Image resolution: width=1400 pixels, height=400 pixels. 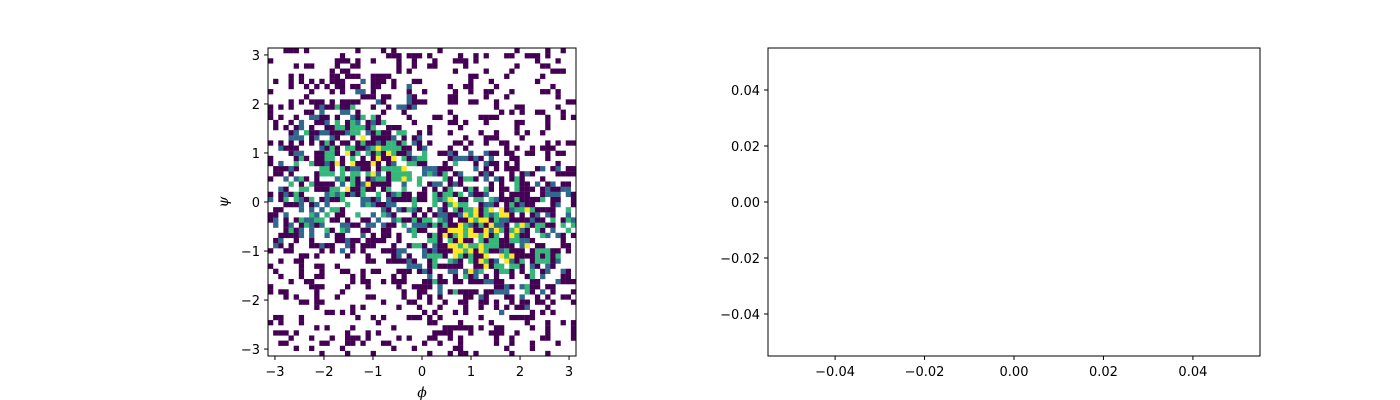 I want to click on x-tick-label: −0.02, so click(x=925, y=372).